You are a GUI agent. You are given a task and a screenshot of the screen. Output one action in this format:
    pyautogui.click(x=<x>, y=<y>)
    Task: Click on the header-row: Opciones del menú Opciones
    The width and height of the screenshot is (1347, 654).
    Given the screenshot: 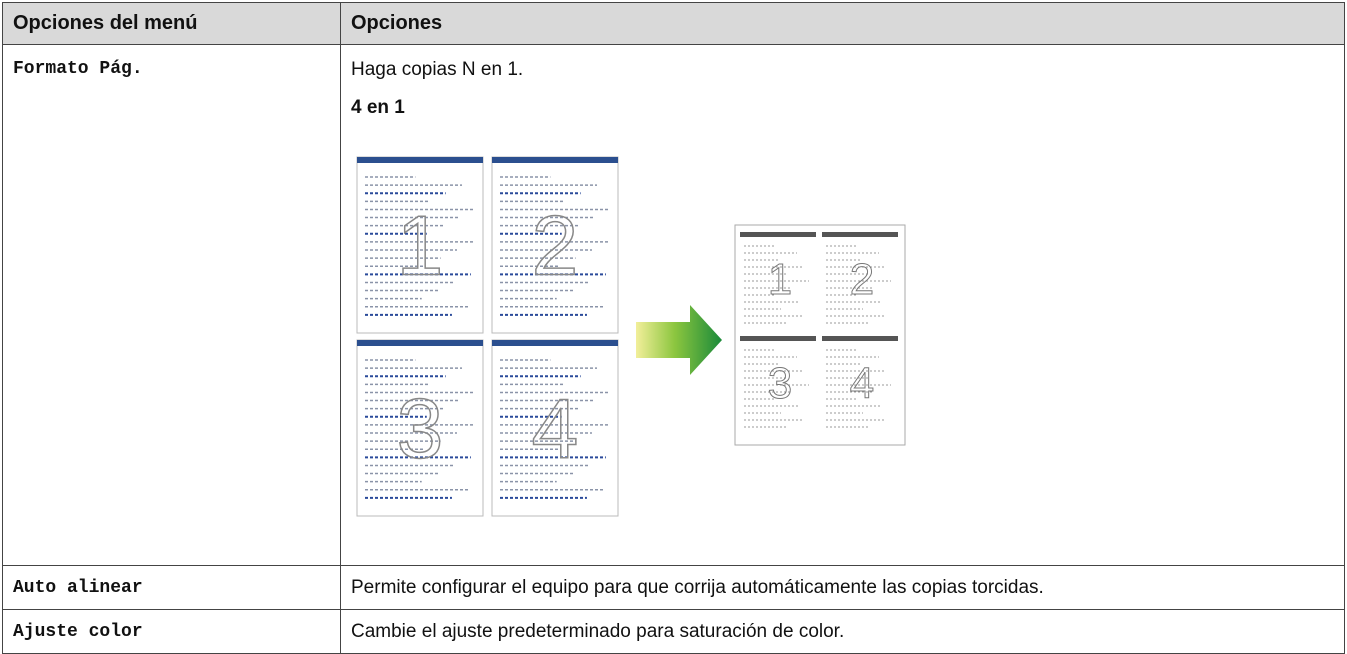 What is the action you would take?
    pyautogui.click(x=673, y=23)
    